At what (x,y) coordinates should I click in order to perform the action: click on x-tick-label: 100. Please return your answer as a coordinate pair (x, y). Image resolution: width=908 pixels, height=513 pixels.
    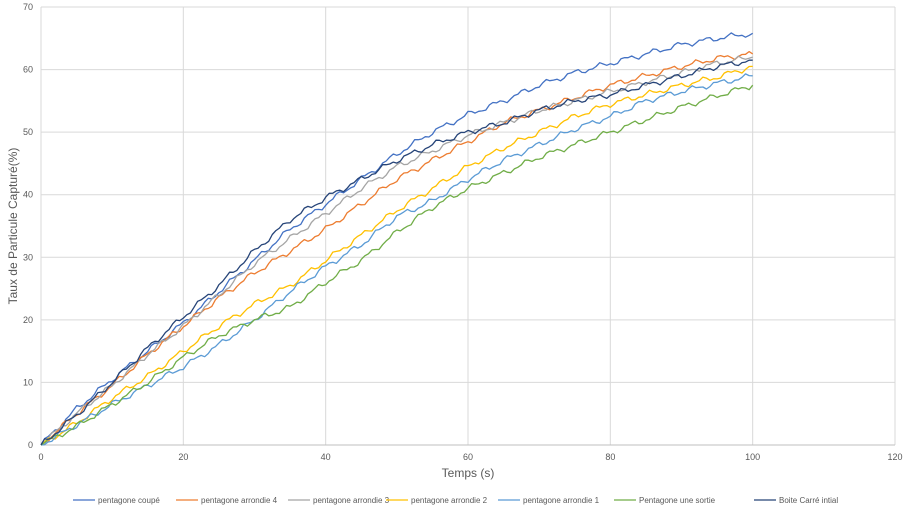
    Looking at the image, I should click on (752, 457).